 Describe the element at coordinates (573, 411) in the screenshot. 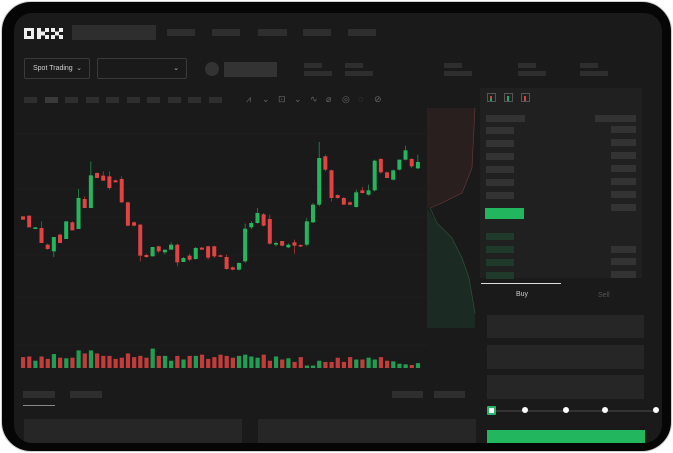

I see `amount-slider` at that location.